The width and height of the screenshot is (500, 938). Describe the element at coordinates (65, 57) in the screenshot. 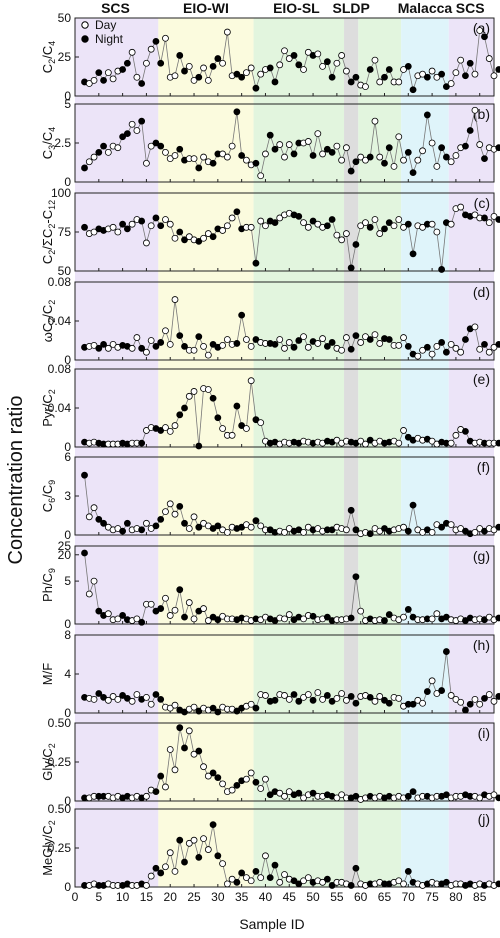

I see `y-tick-label: 25` at that location.